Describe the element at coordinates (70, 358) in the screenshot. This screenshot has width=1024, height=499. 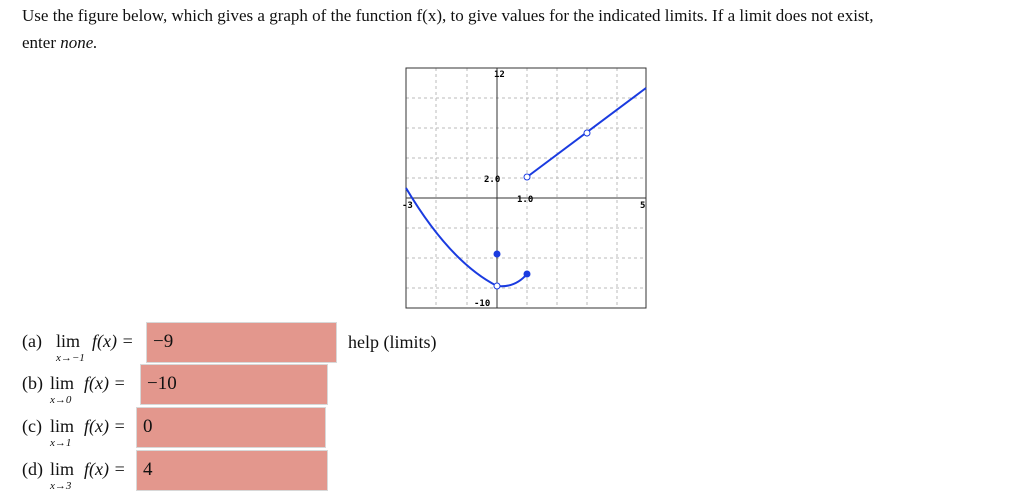
I see `lim-sub: x→−1` at that location.